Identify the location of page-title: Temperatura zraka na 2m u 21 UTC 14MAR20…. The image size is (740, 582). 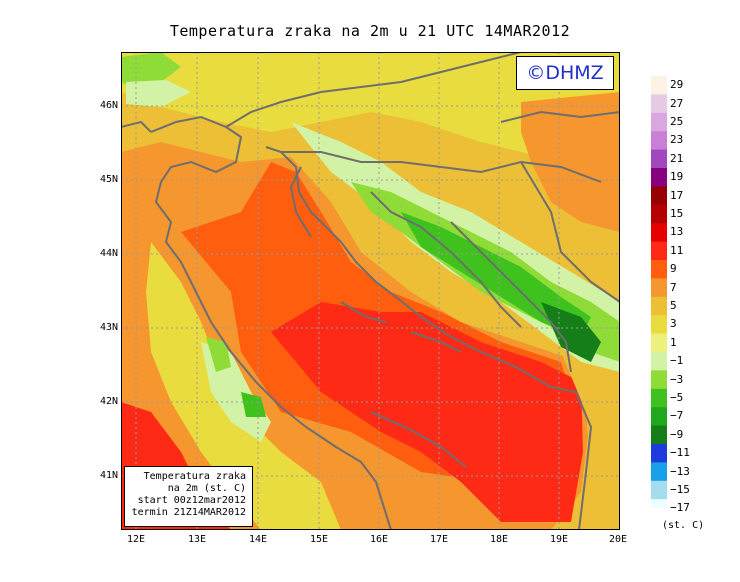
(370, 31).